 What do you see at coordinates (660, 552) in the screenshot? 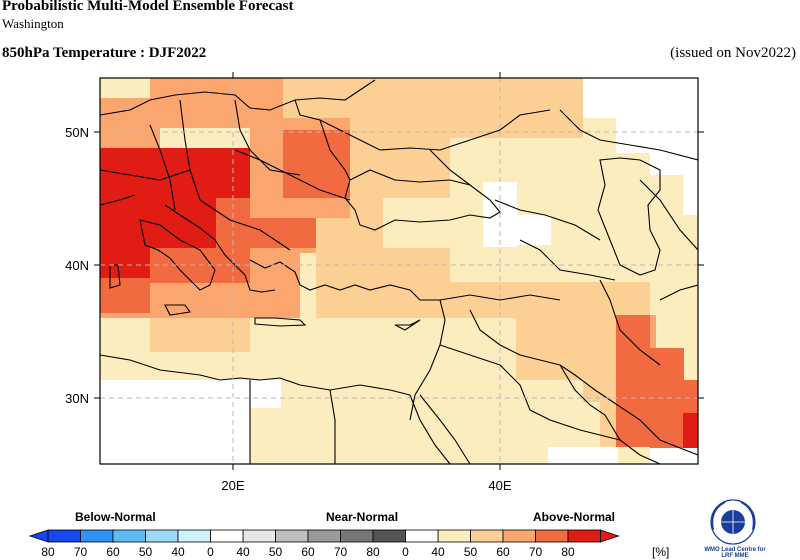
I see `legend-unit: [%]` at bounding box center [660, 552].